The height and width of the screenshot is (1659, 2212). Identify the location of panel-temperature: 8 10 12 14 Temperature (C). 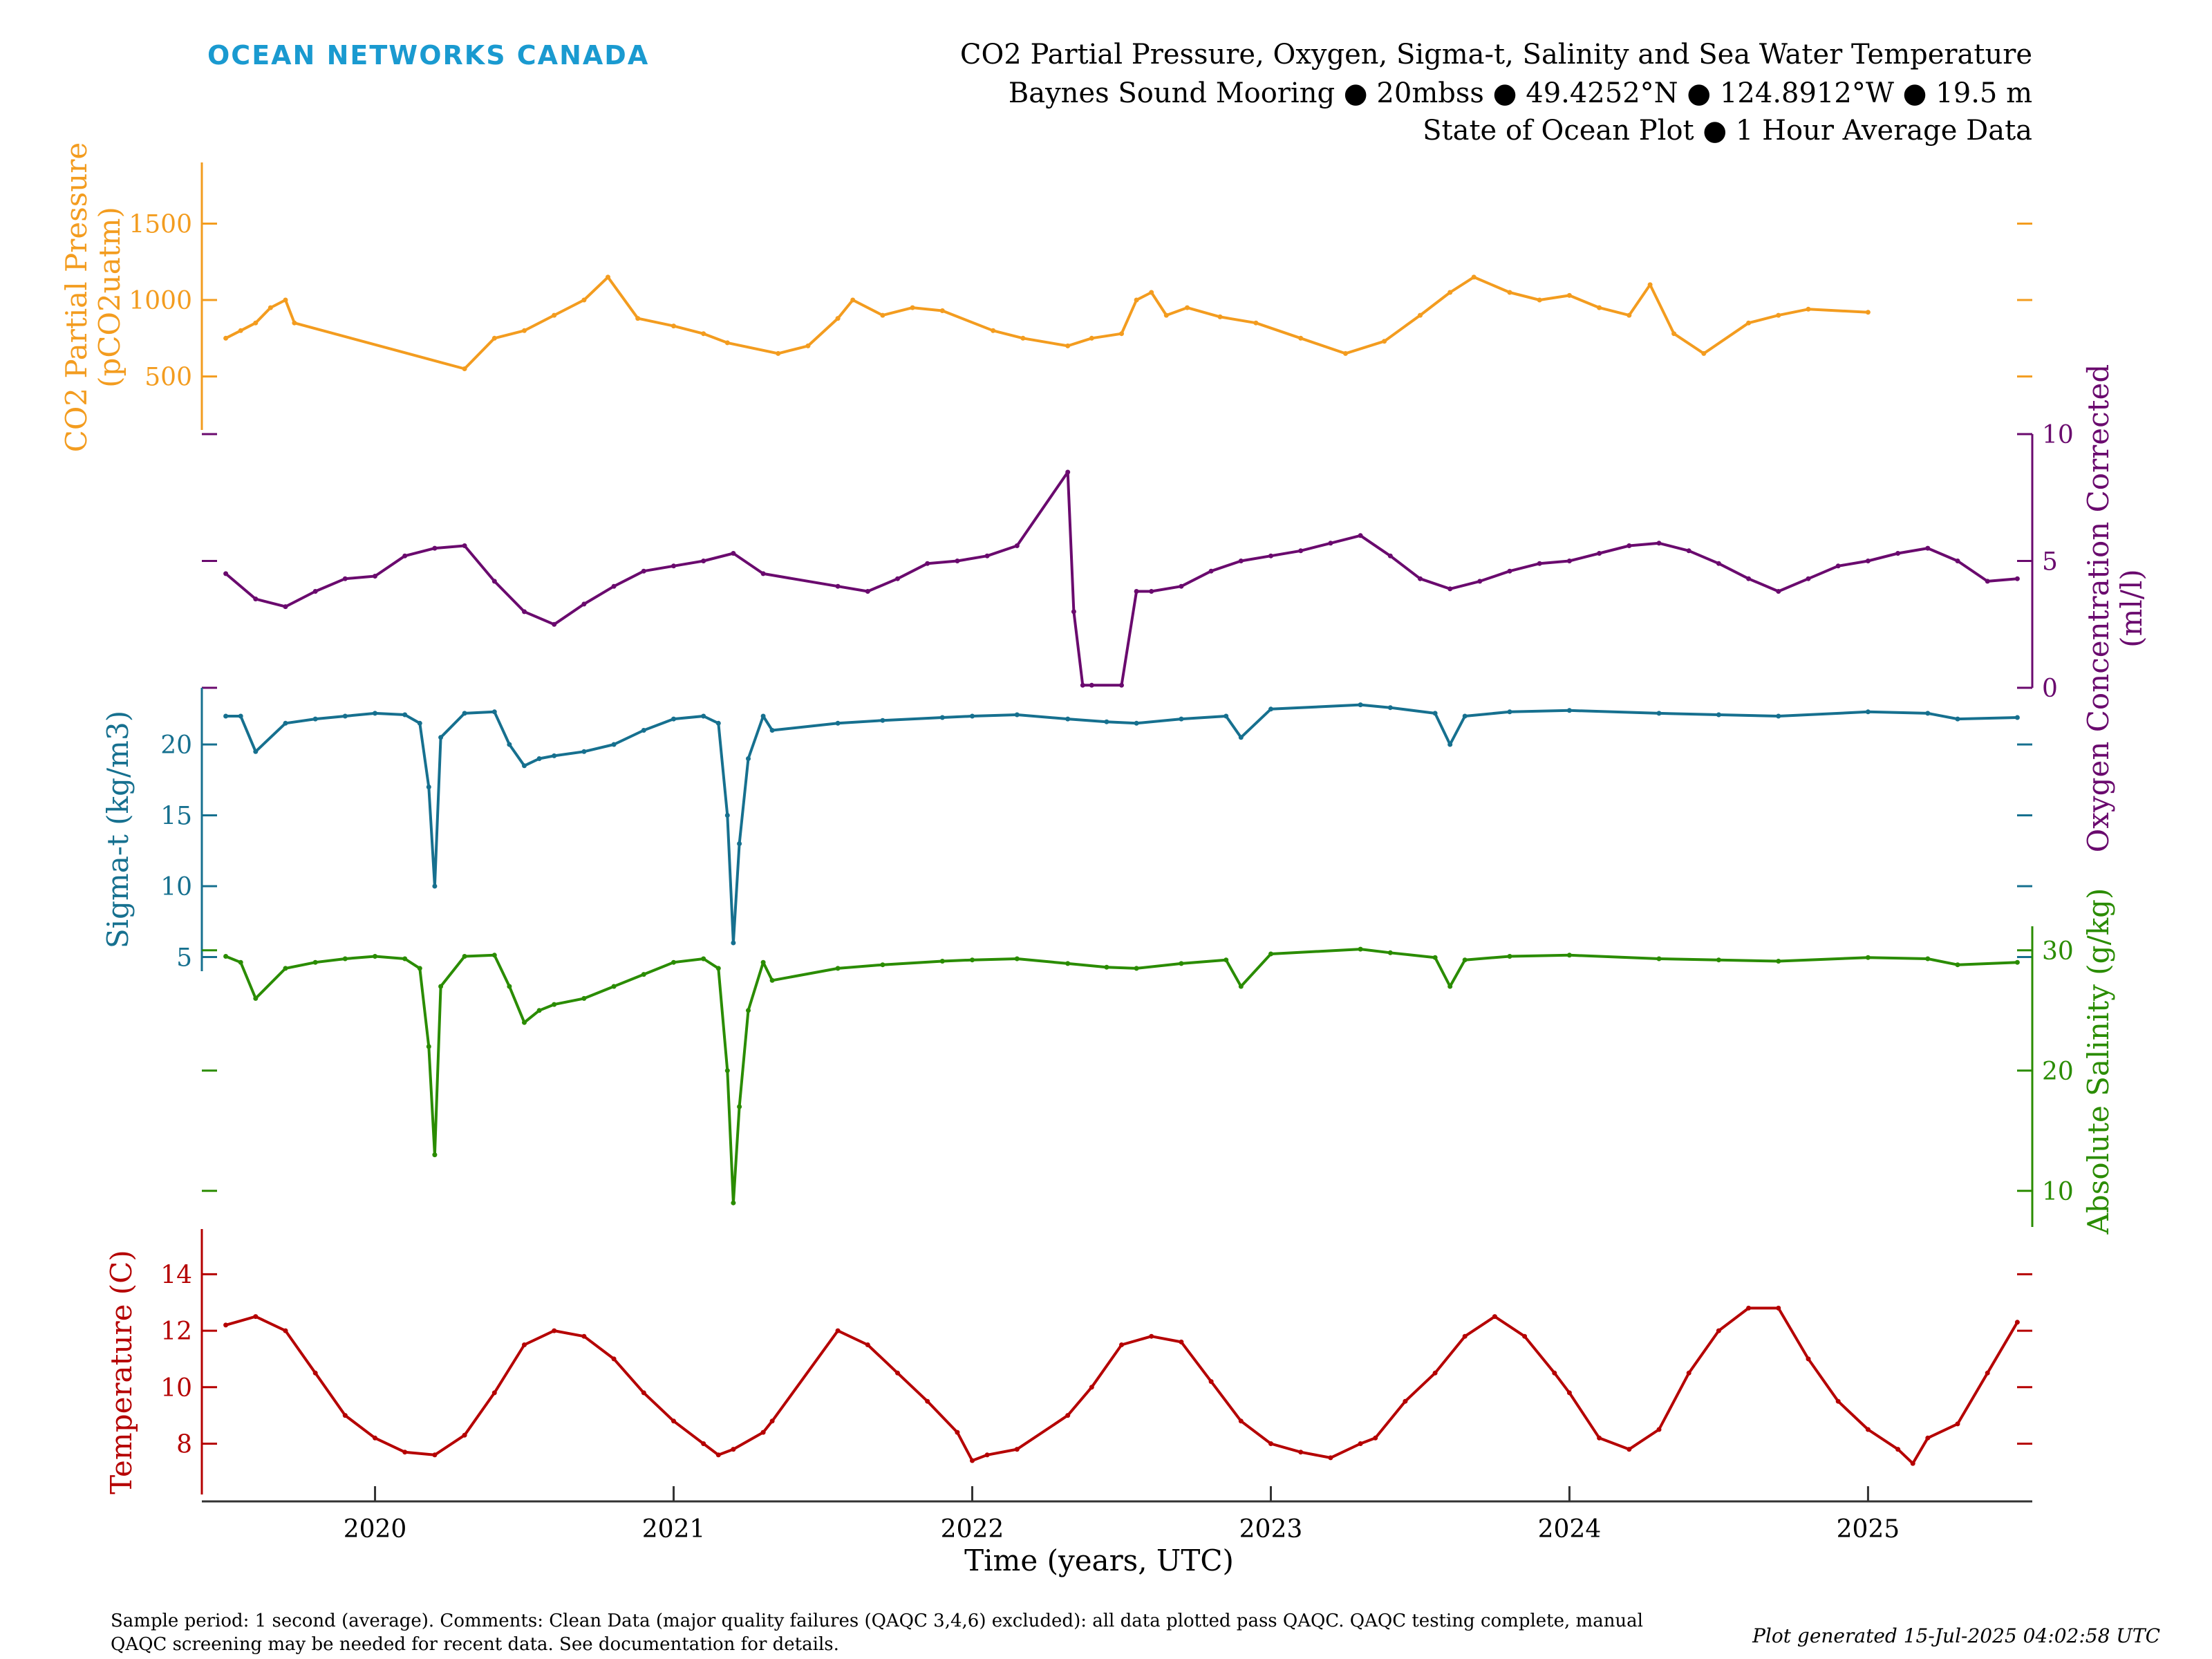
(1068, 1361).